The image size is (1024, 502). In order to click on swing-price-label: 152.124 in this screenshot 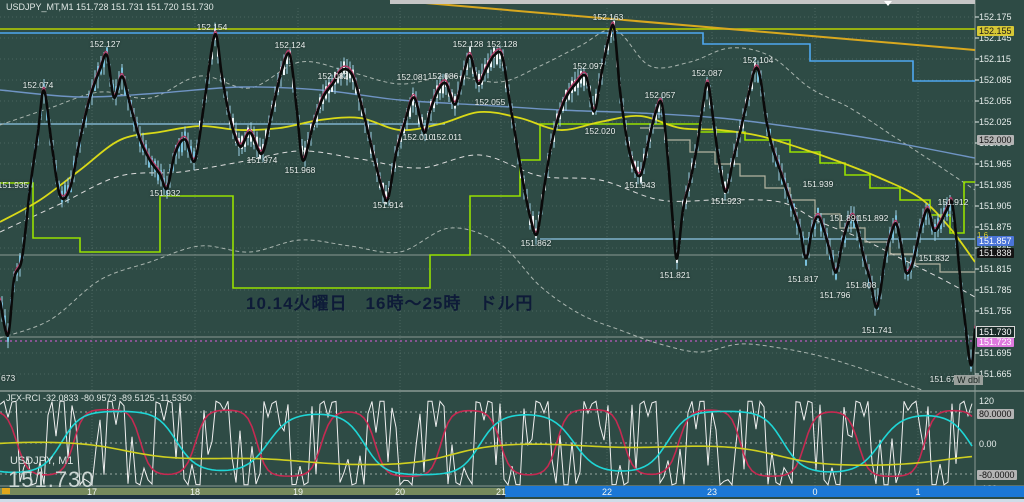, I will do `click(290, 45)`.